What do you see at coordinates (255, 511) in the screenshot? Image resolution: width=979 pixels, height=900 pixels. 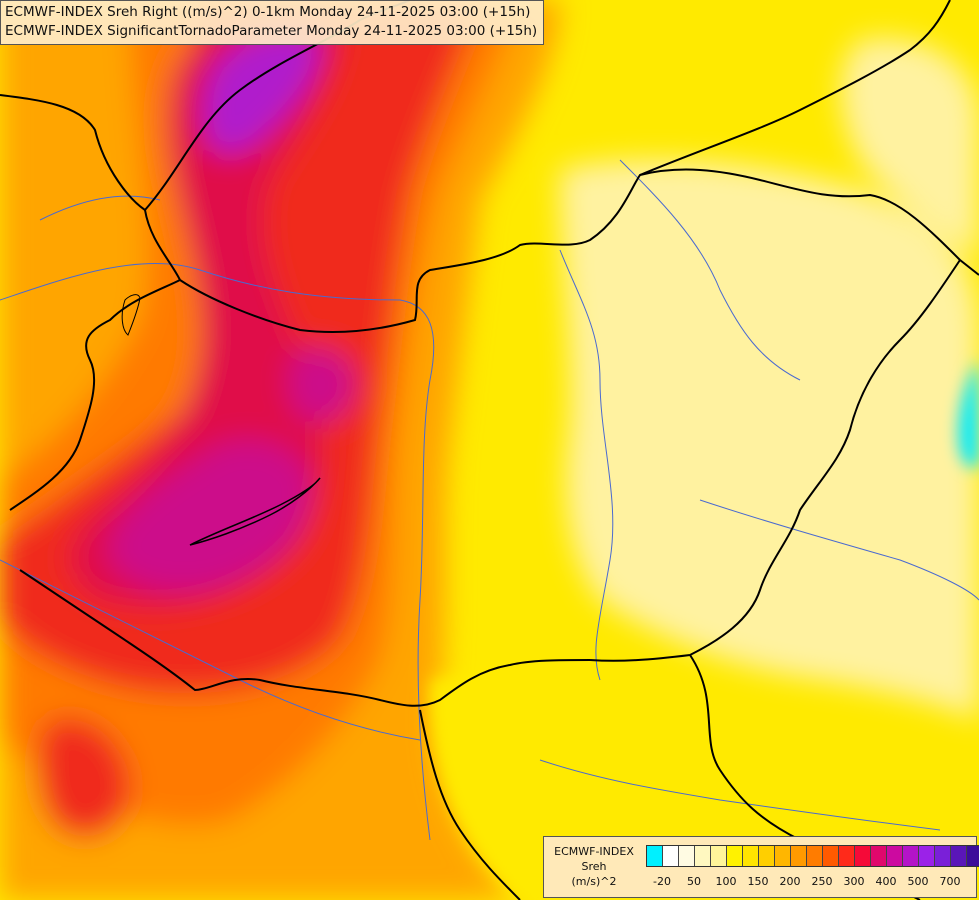 I see `lake-balaton` at bounding box center [255, 511].